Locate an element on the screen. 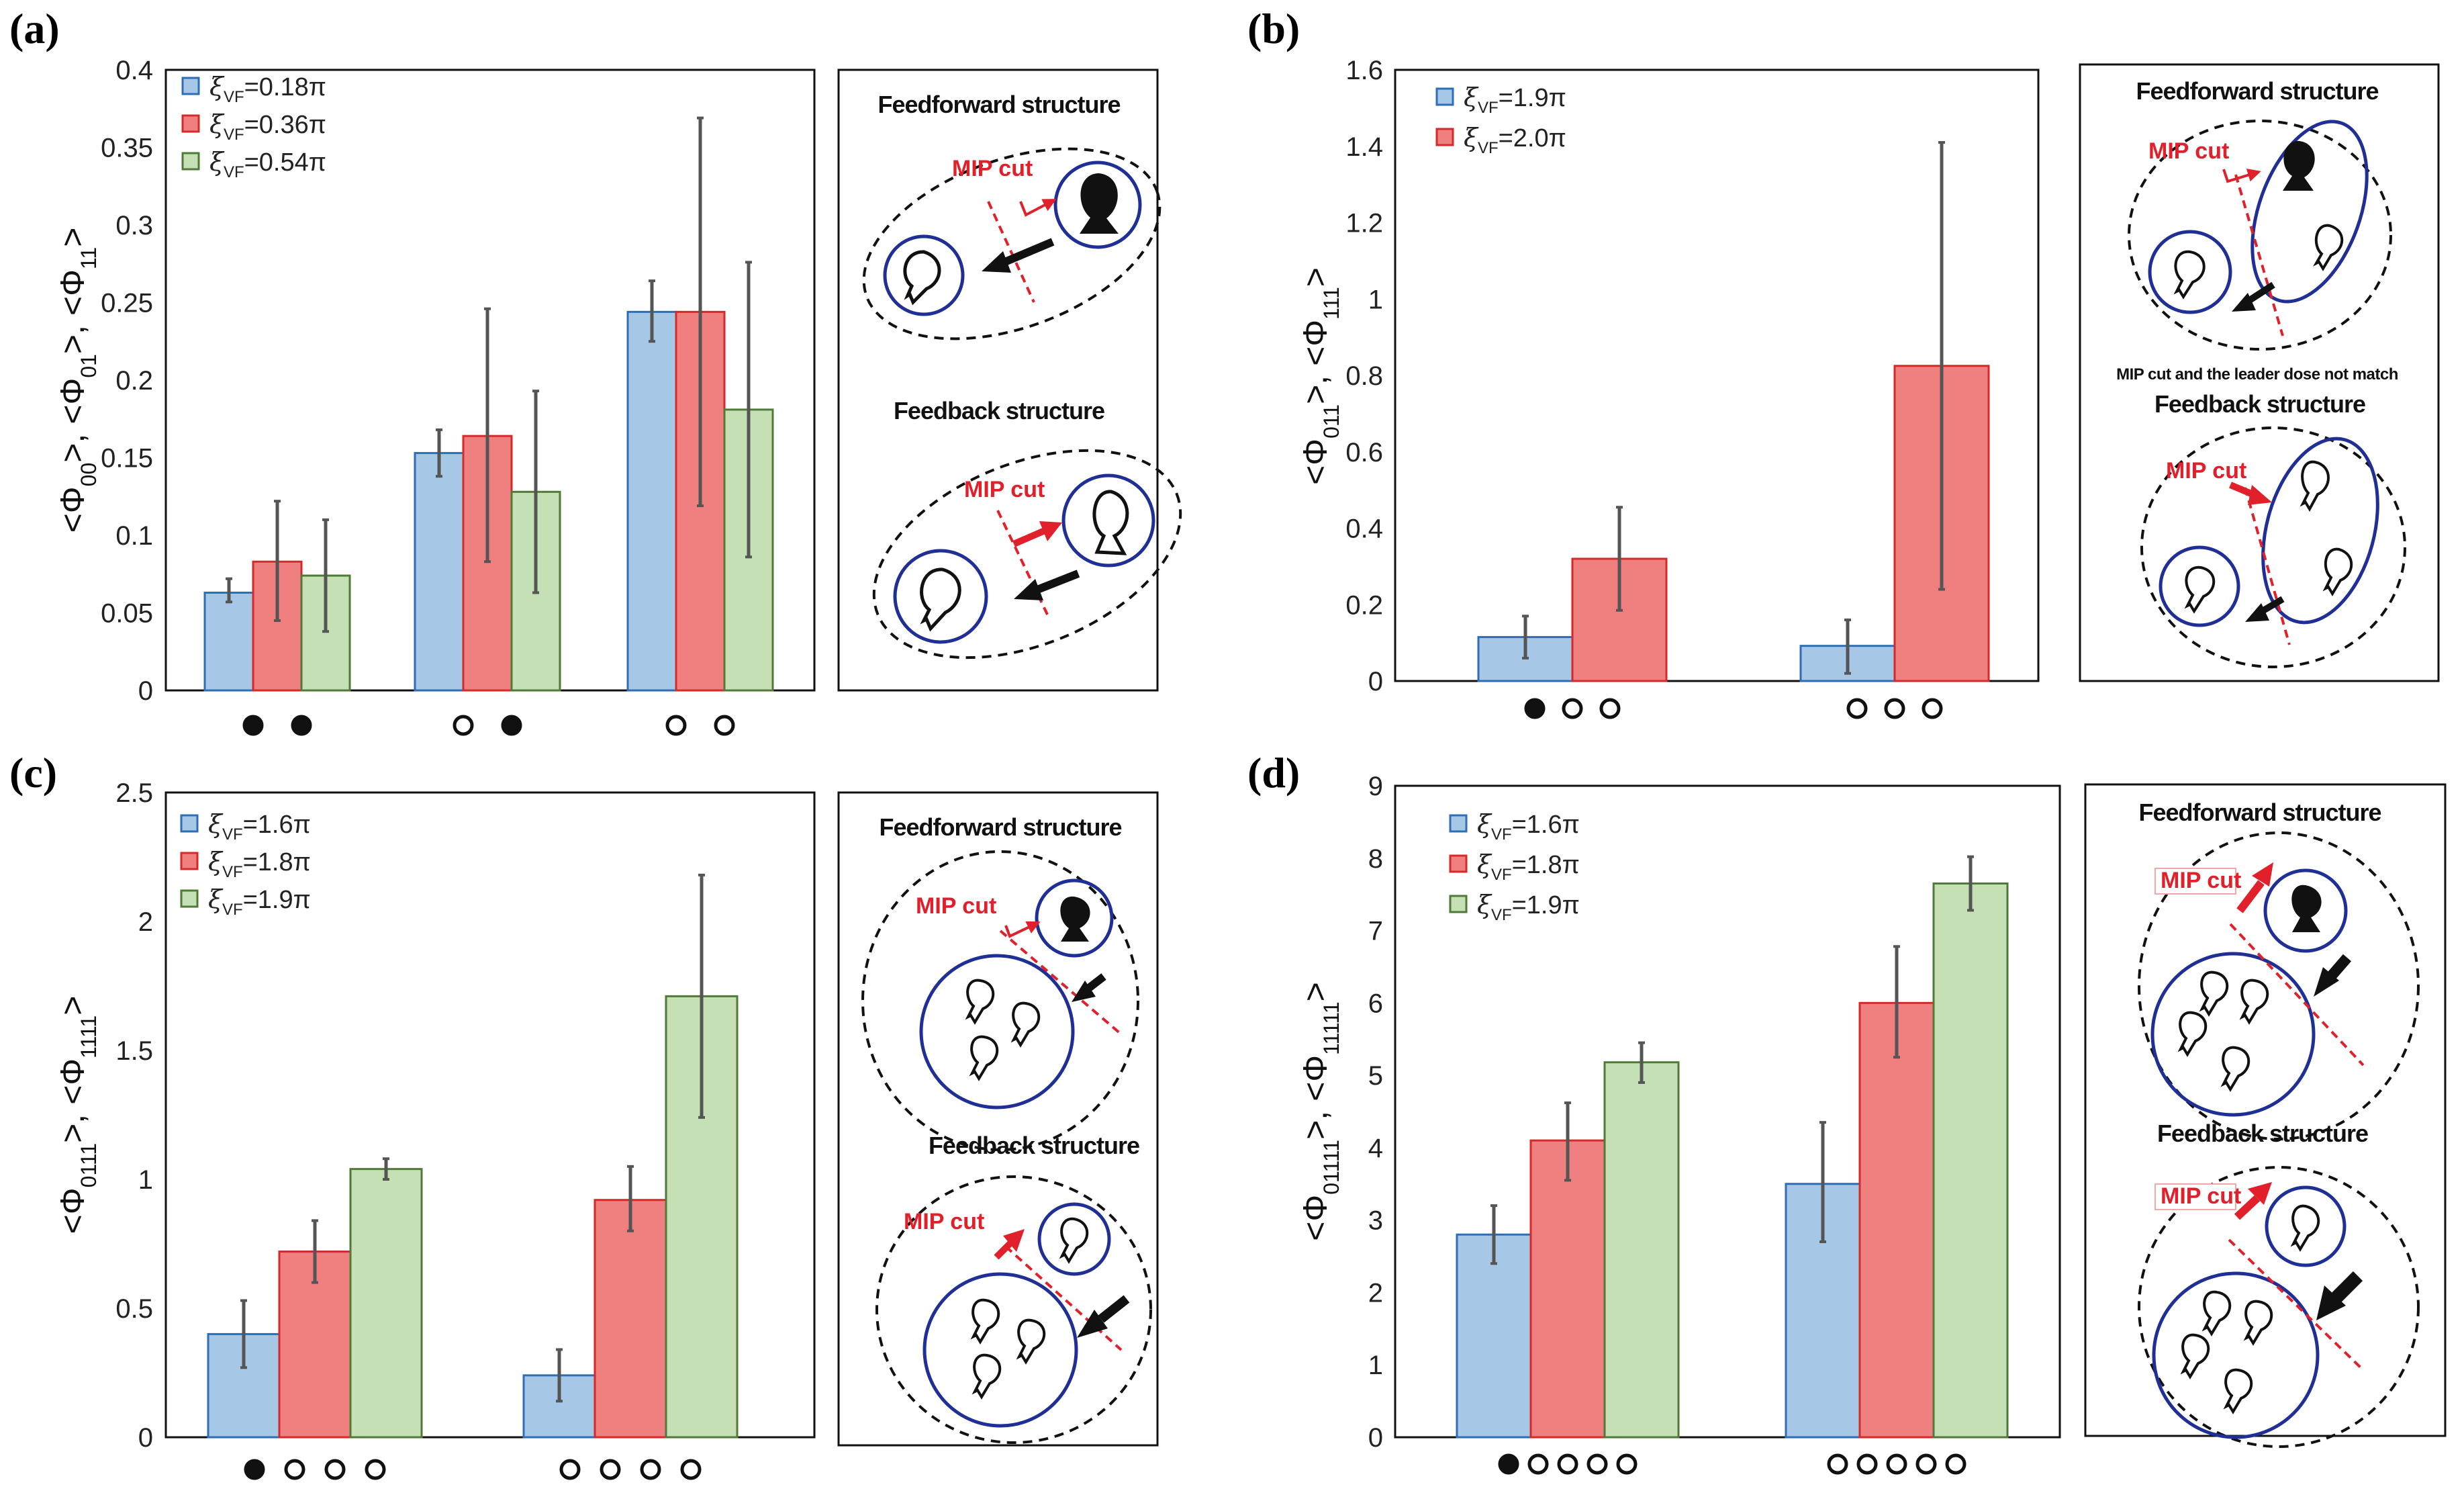 This screenshot has height=1495, width=2464. mip-label-box is located at coordinates (2195, 881).